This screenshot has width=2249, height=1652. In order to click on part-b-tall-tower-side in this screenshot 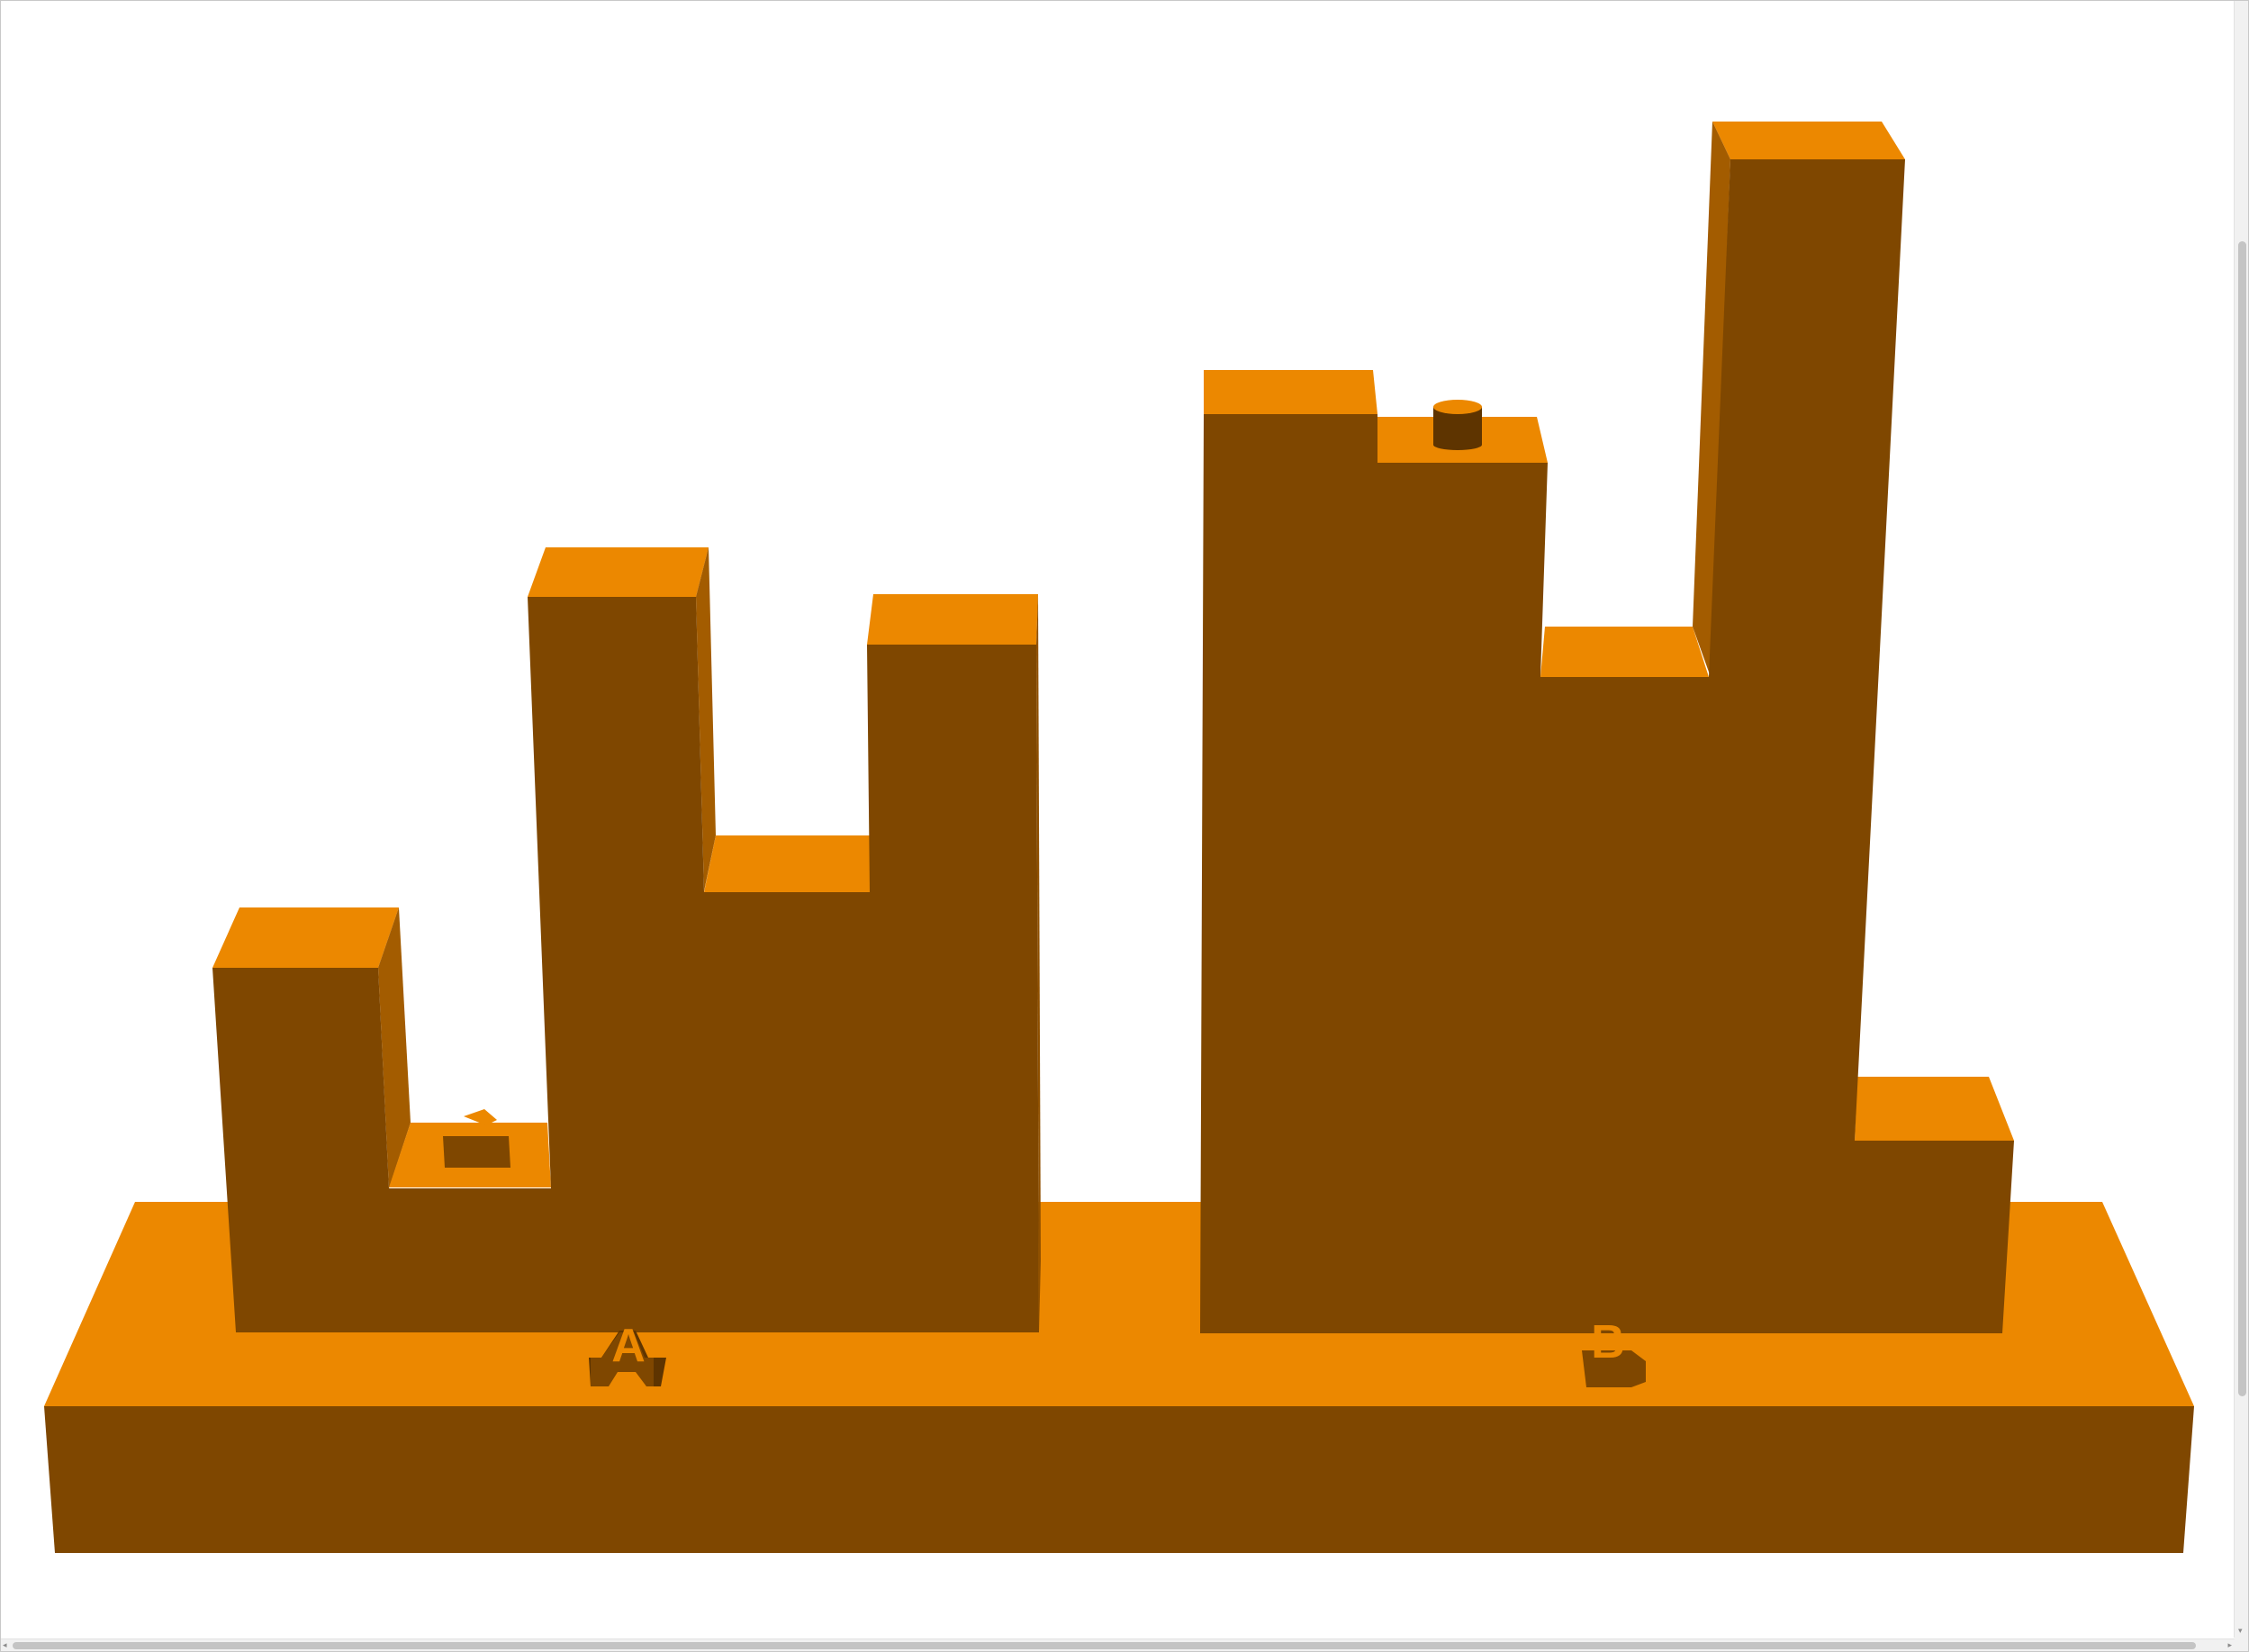, I will do `click(1711, 399)`.